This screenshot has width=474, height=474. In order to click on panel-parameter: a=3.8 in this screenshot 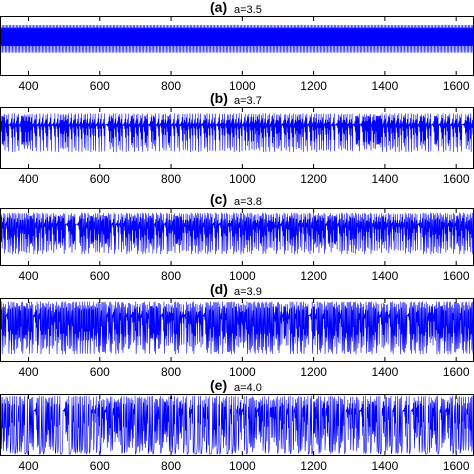, I will do `click(248, 202)`.